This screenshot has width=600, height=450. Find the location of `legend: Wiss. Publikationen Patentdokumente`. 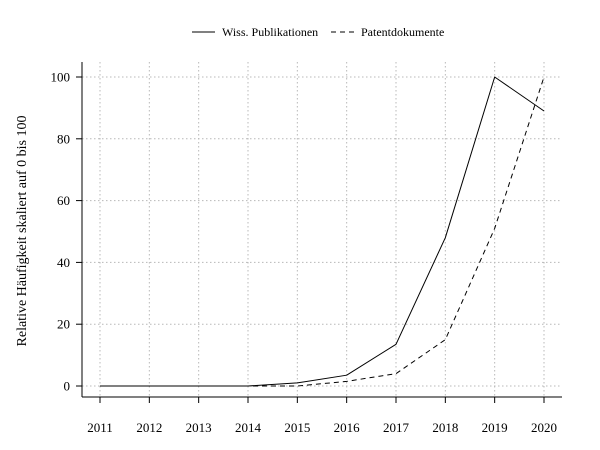

legend: Wiss. Publikationen Patentdokumente is located at coordinates (318, 32).